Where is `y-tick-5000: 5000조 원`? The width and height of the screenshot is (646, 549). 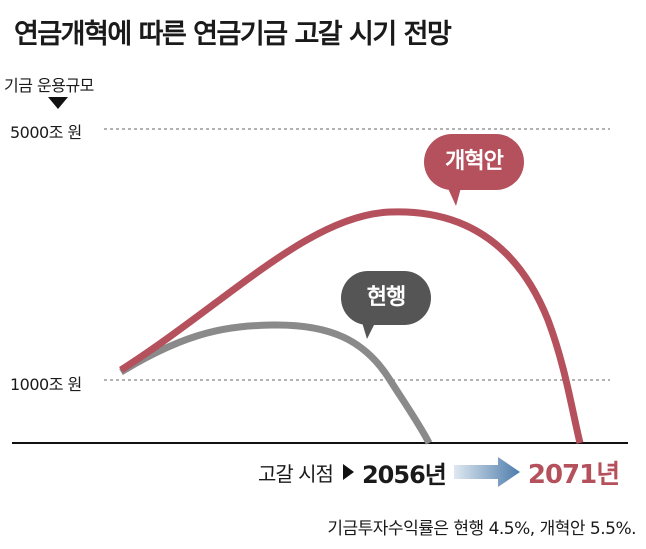 y-tick-5000: 5000조 원 is located at coordinates (46, 132).